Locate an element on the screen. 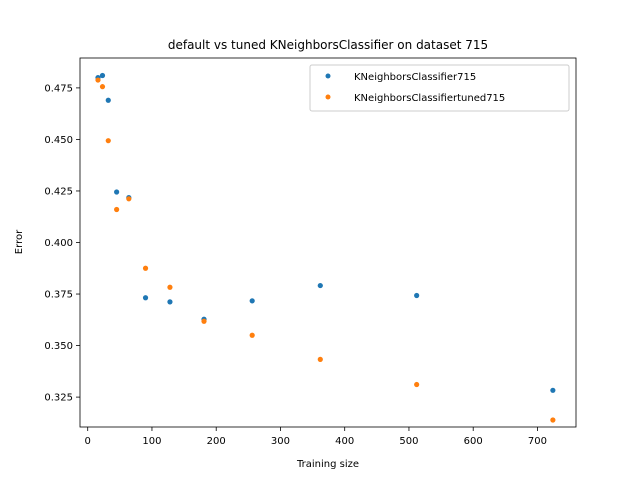 The width and height of the screenshot is (640, 480). x-tick-label: 400 is located at coordinates (344, 441).